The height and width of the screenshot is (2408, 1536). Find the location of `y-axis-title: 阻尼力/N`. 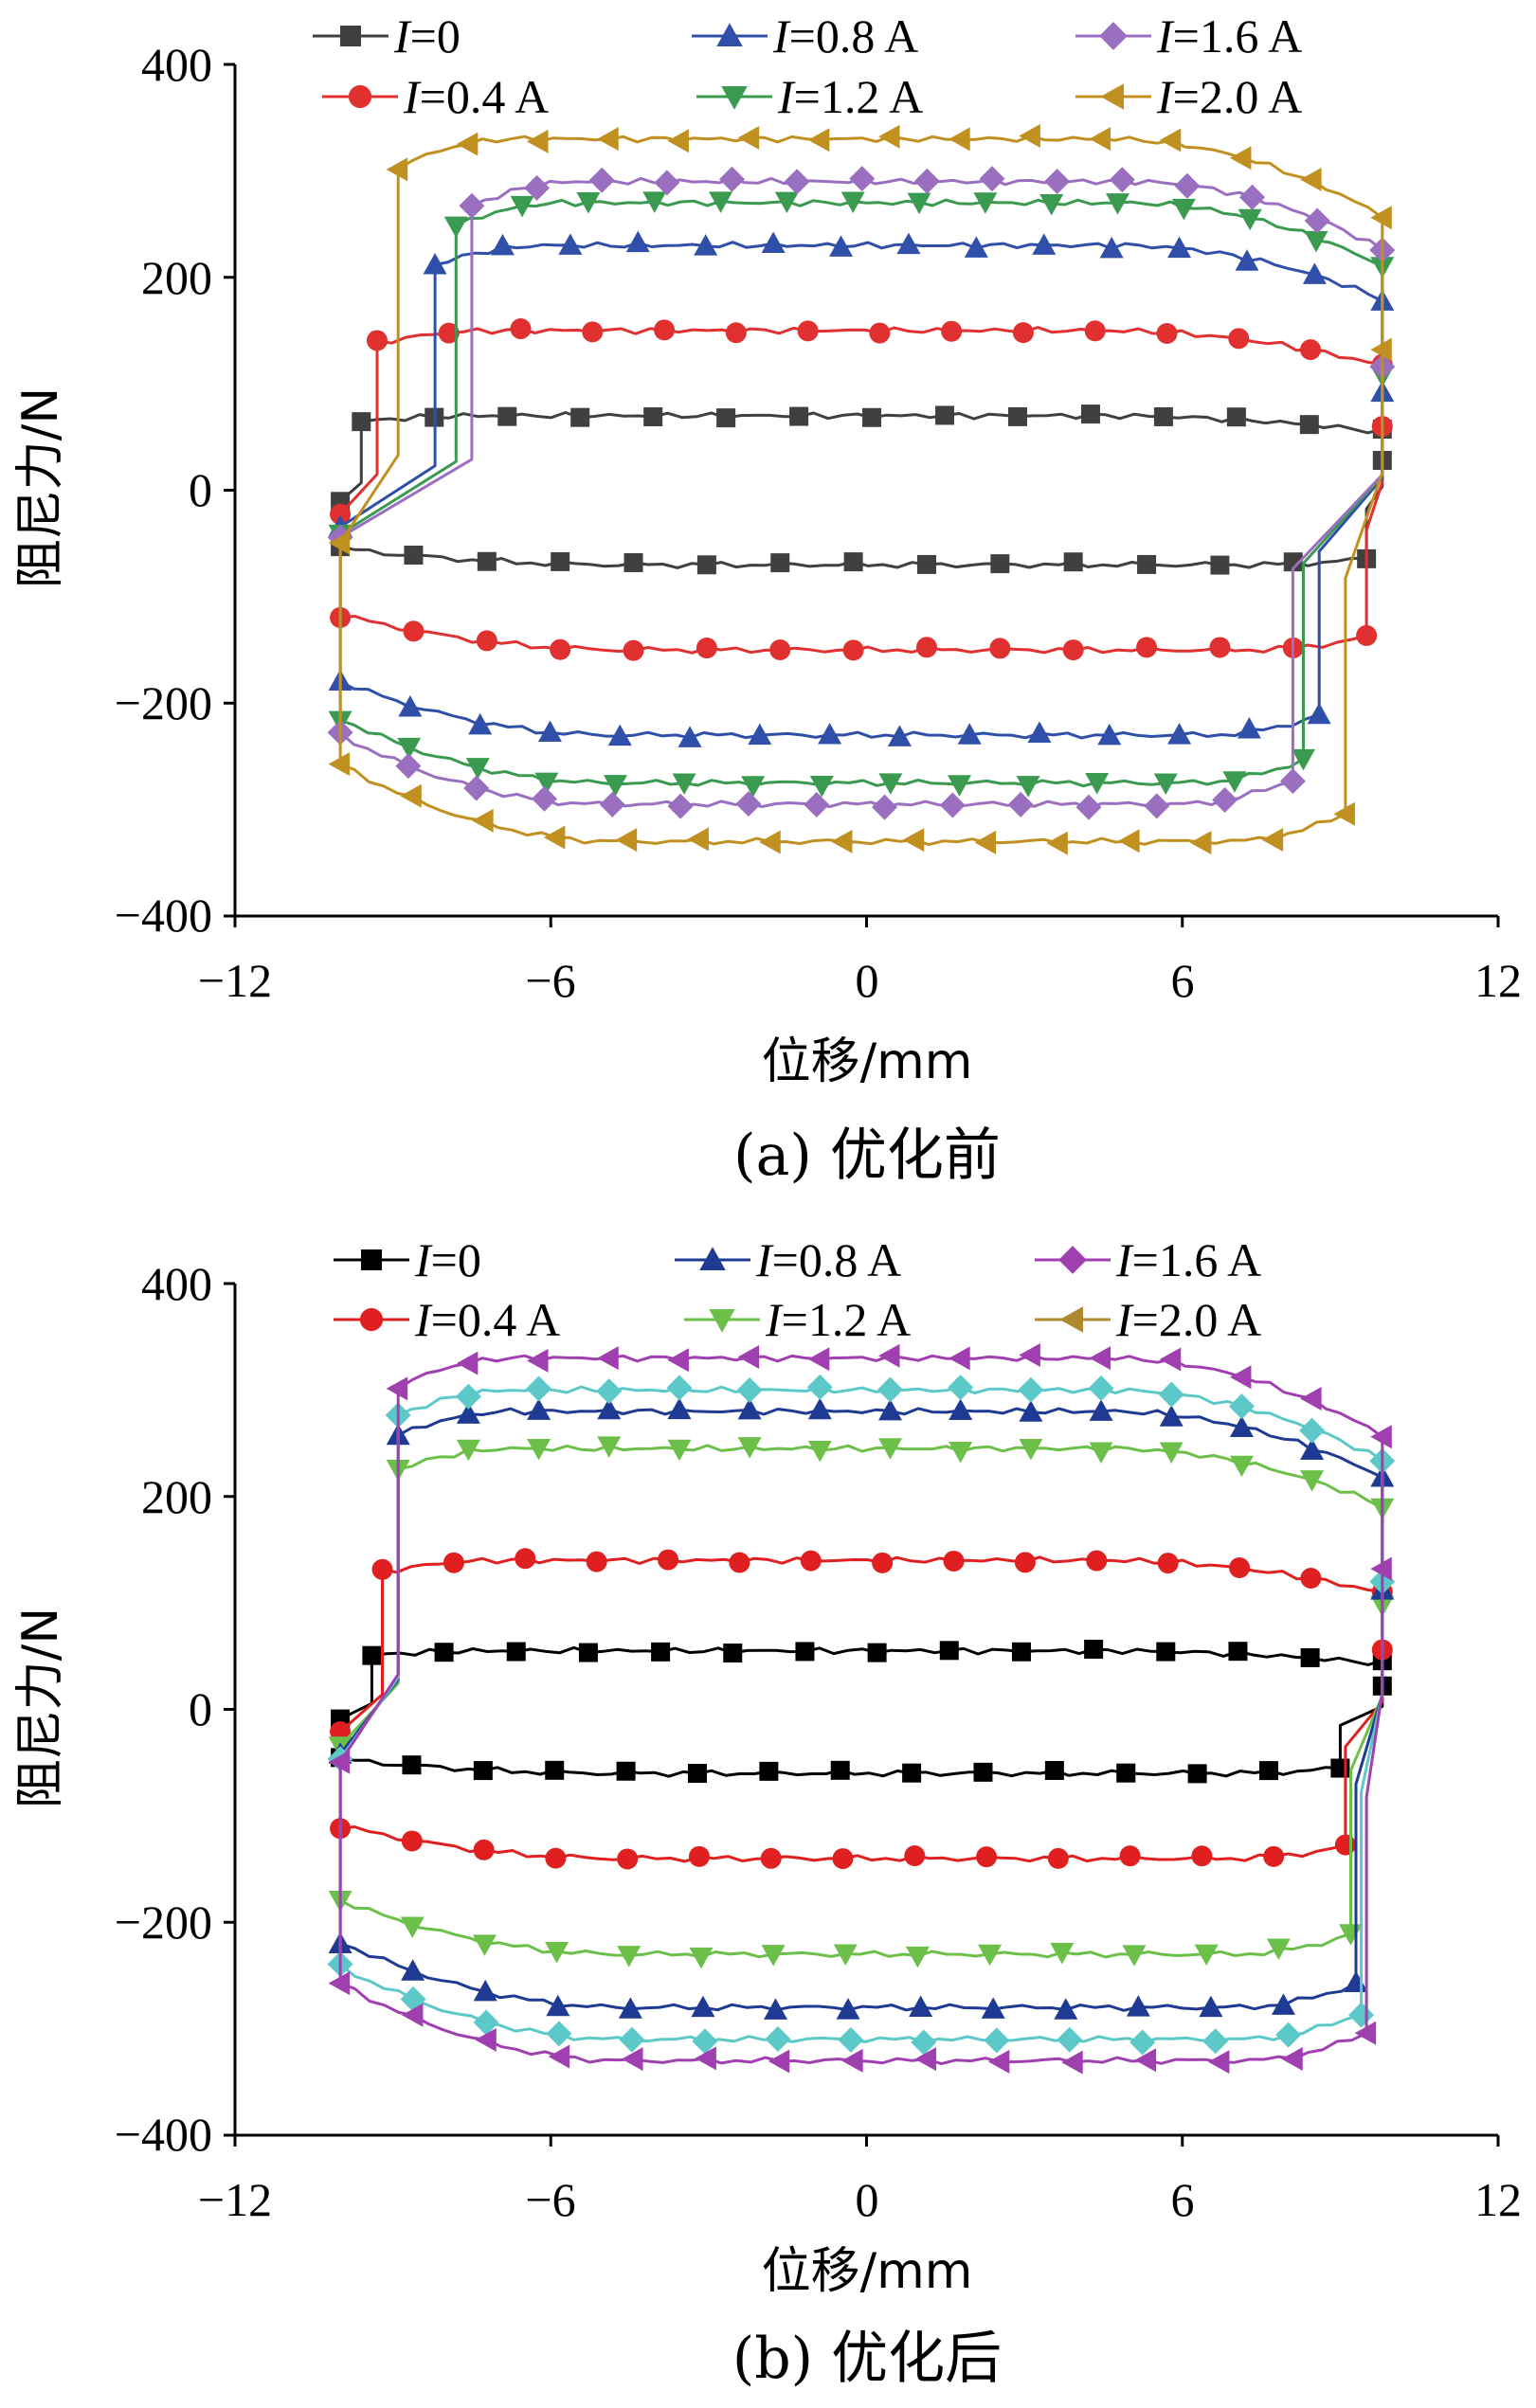

y-axis-title: 阻尼力/N is located at coordinates (40, 1708).